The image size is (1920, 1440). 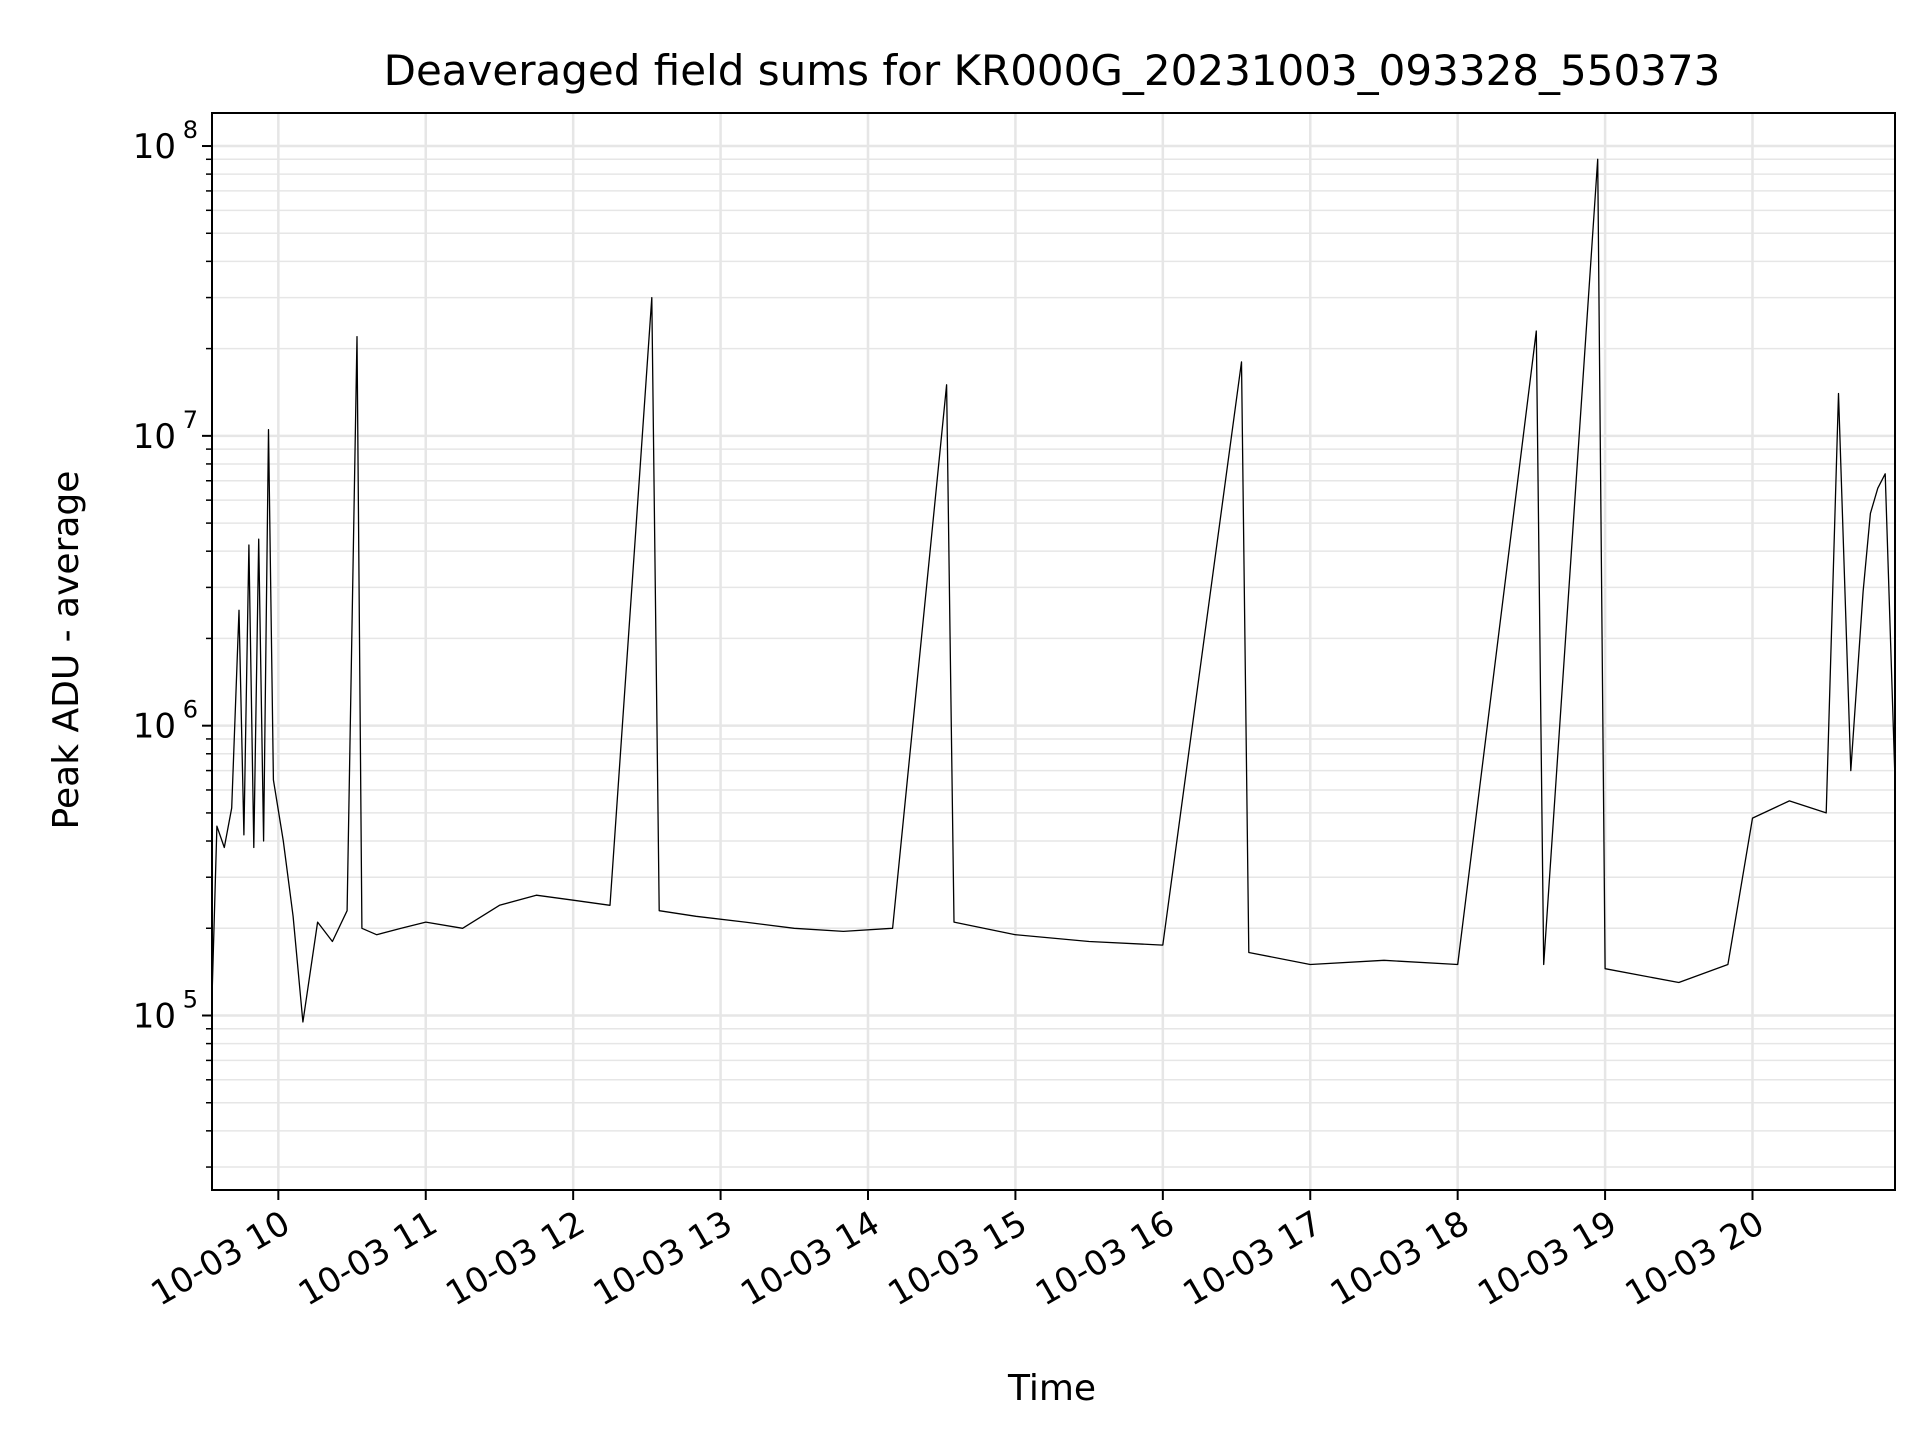 What do you see at coordinates (958, 1258) in the screenshot?
I see `x-tick-label: 10-03 15` at bounding box center [958, 1258].